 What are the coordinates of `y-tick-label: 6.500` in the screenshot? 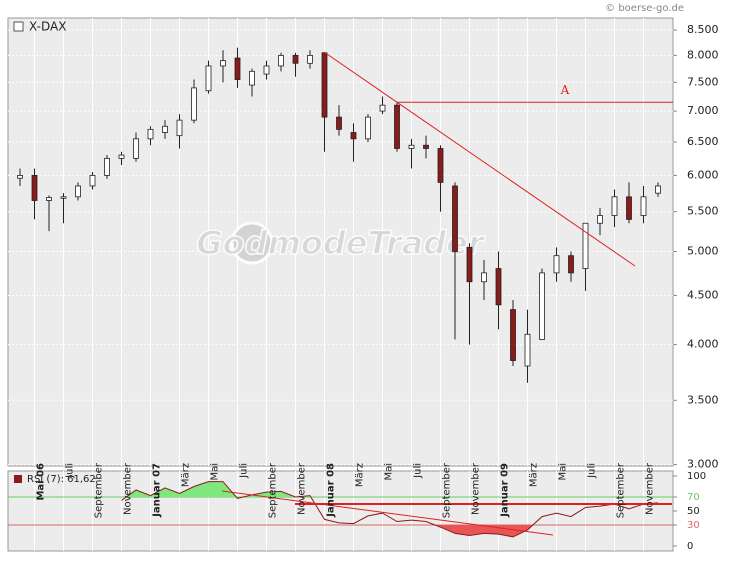 It's located at (703, 141).